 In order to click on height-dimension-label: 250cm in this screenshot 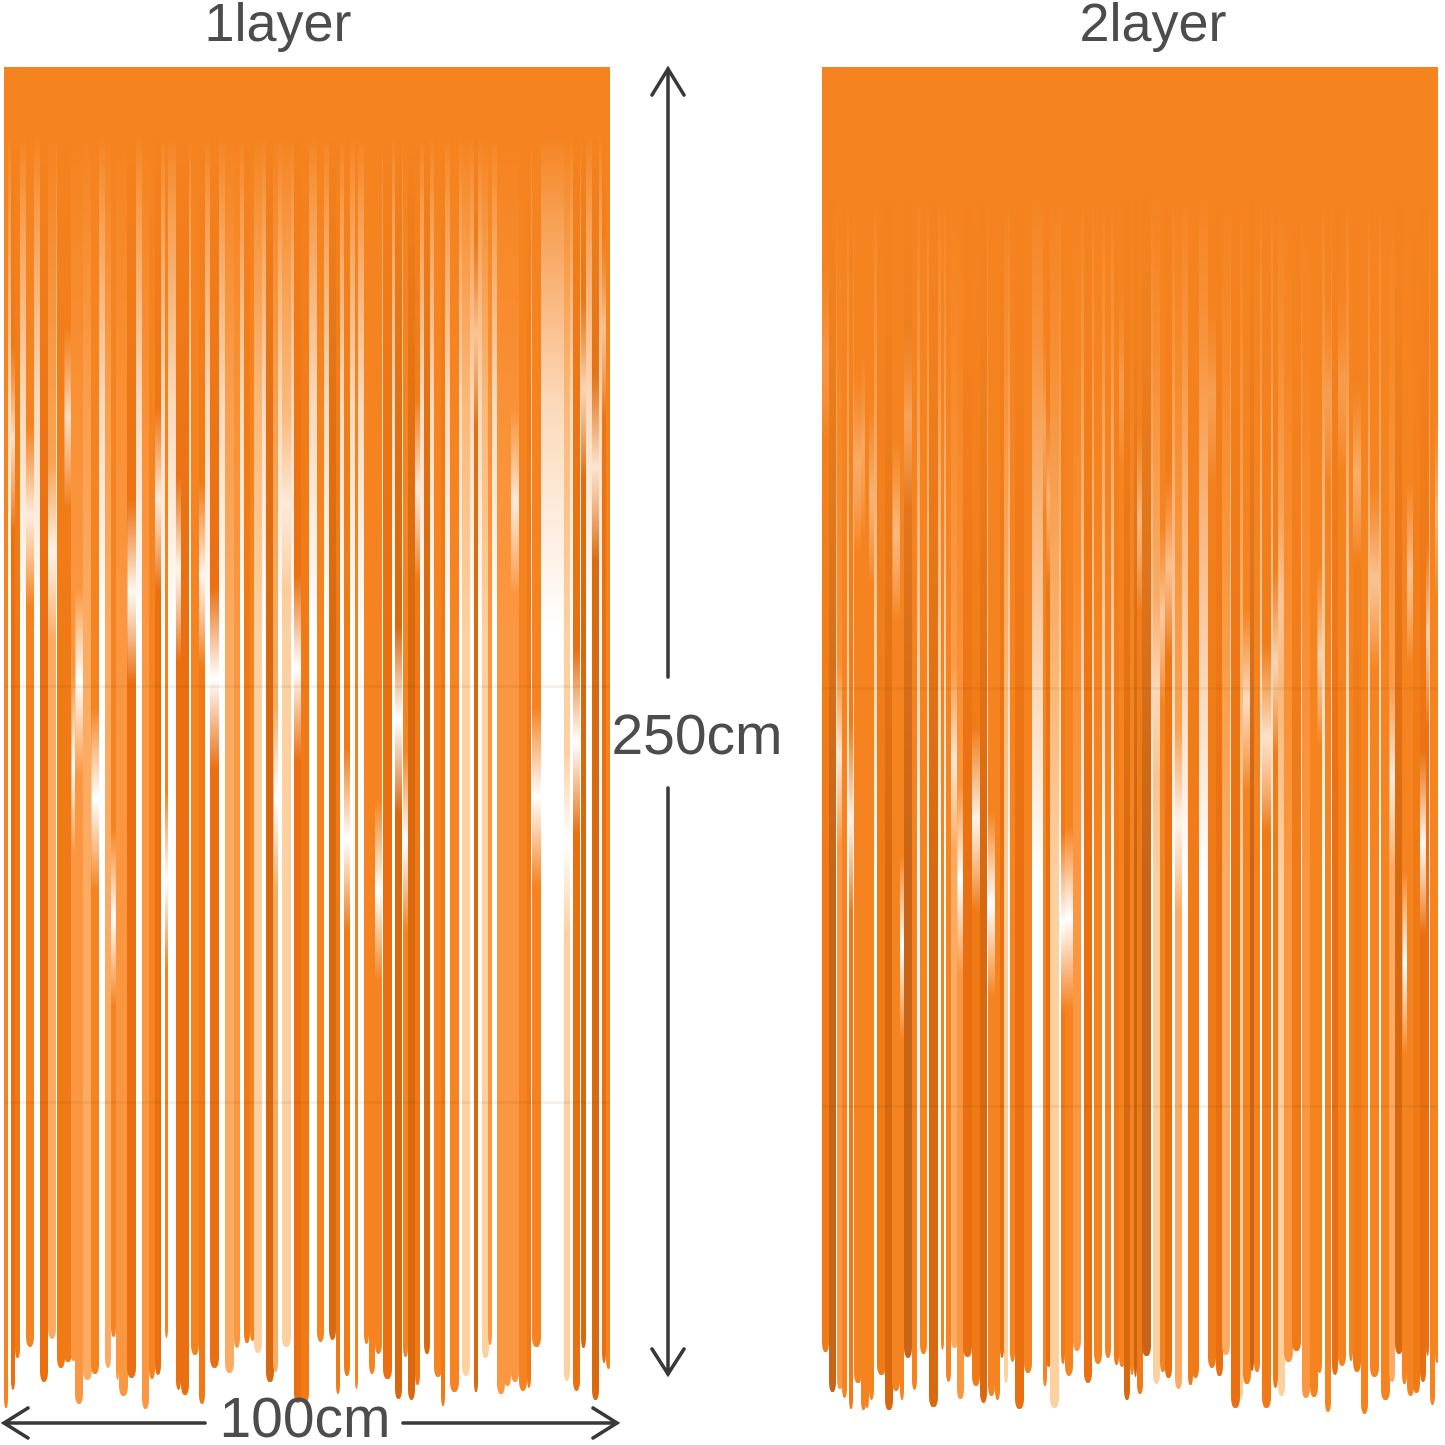, I will do `click(697, 735)`.